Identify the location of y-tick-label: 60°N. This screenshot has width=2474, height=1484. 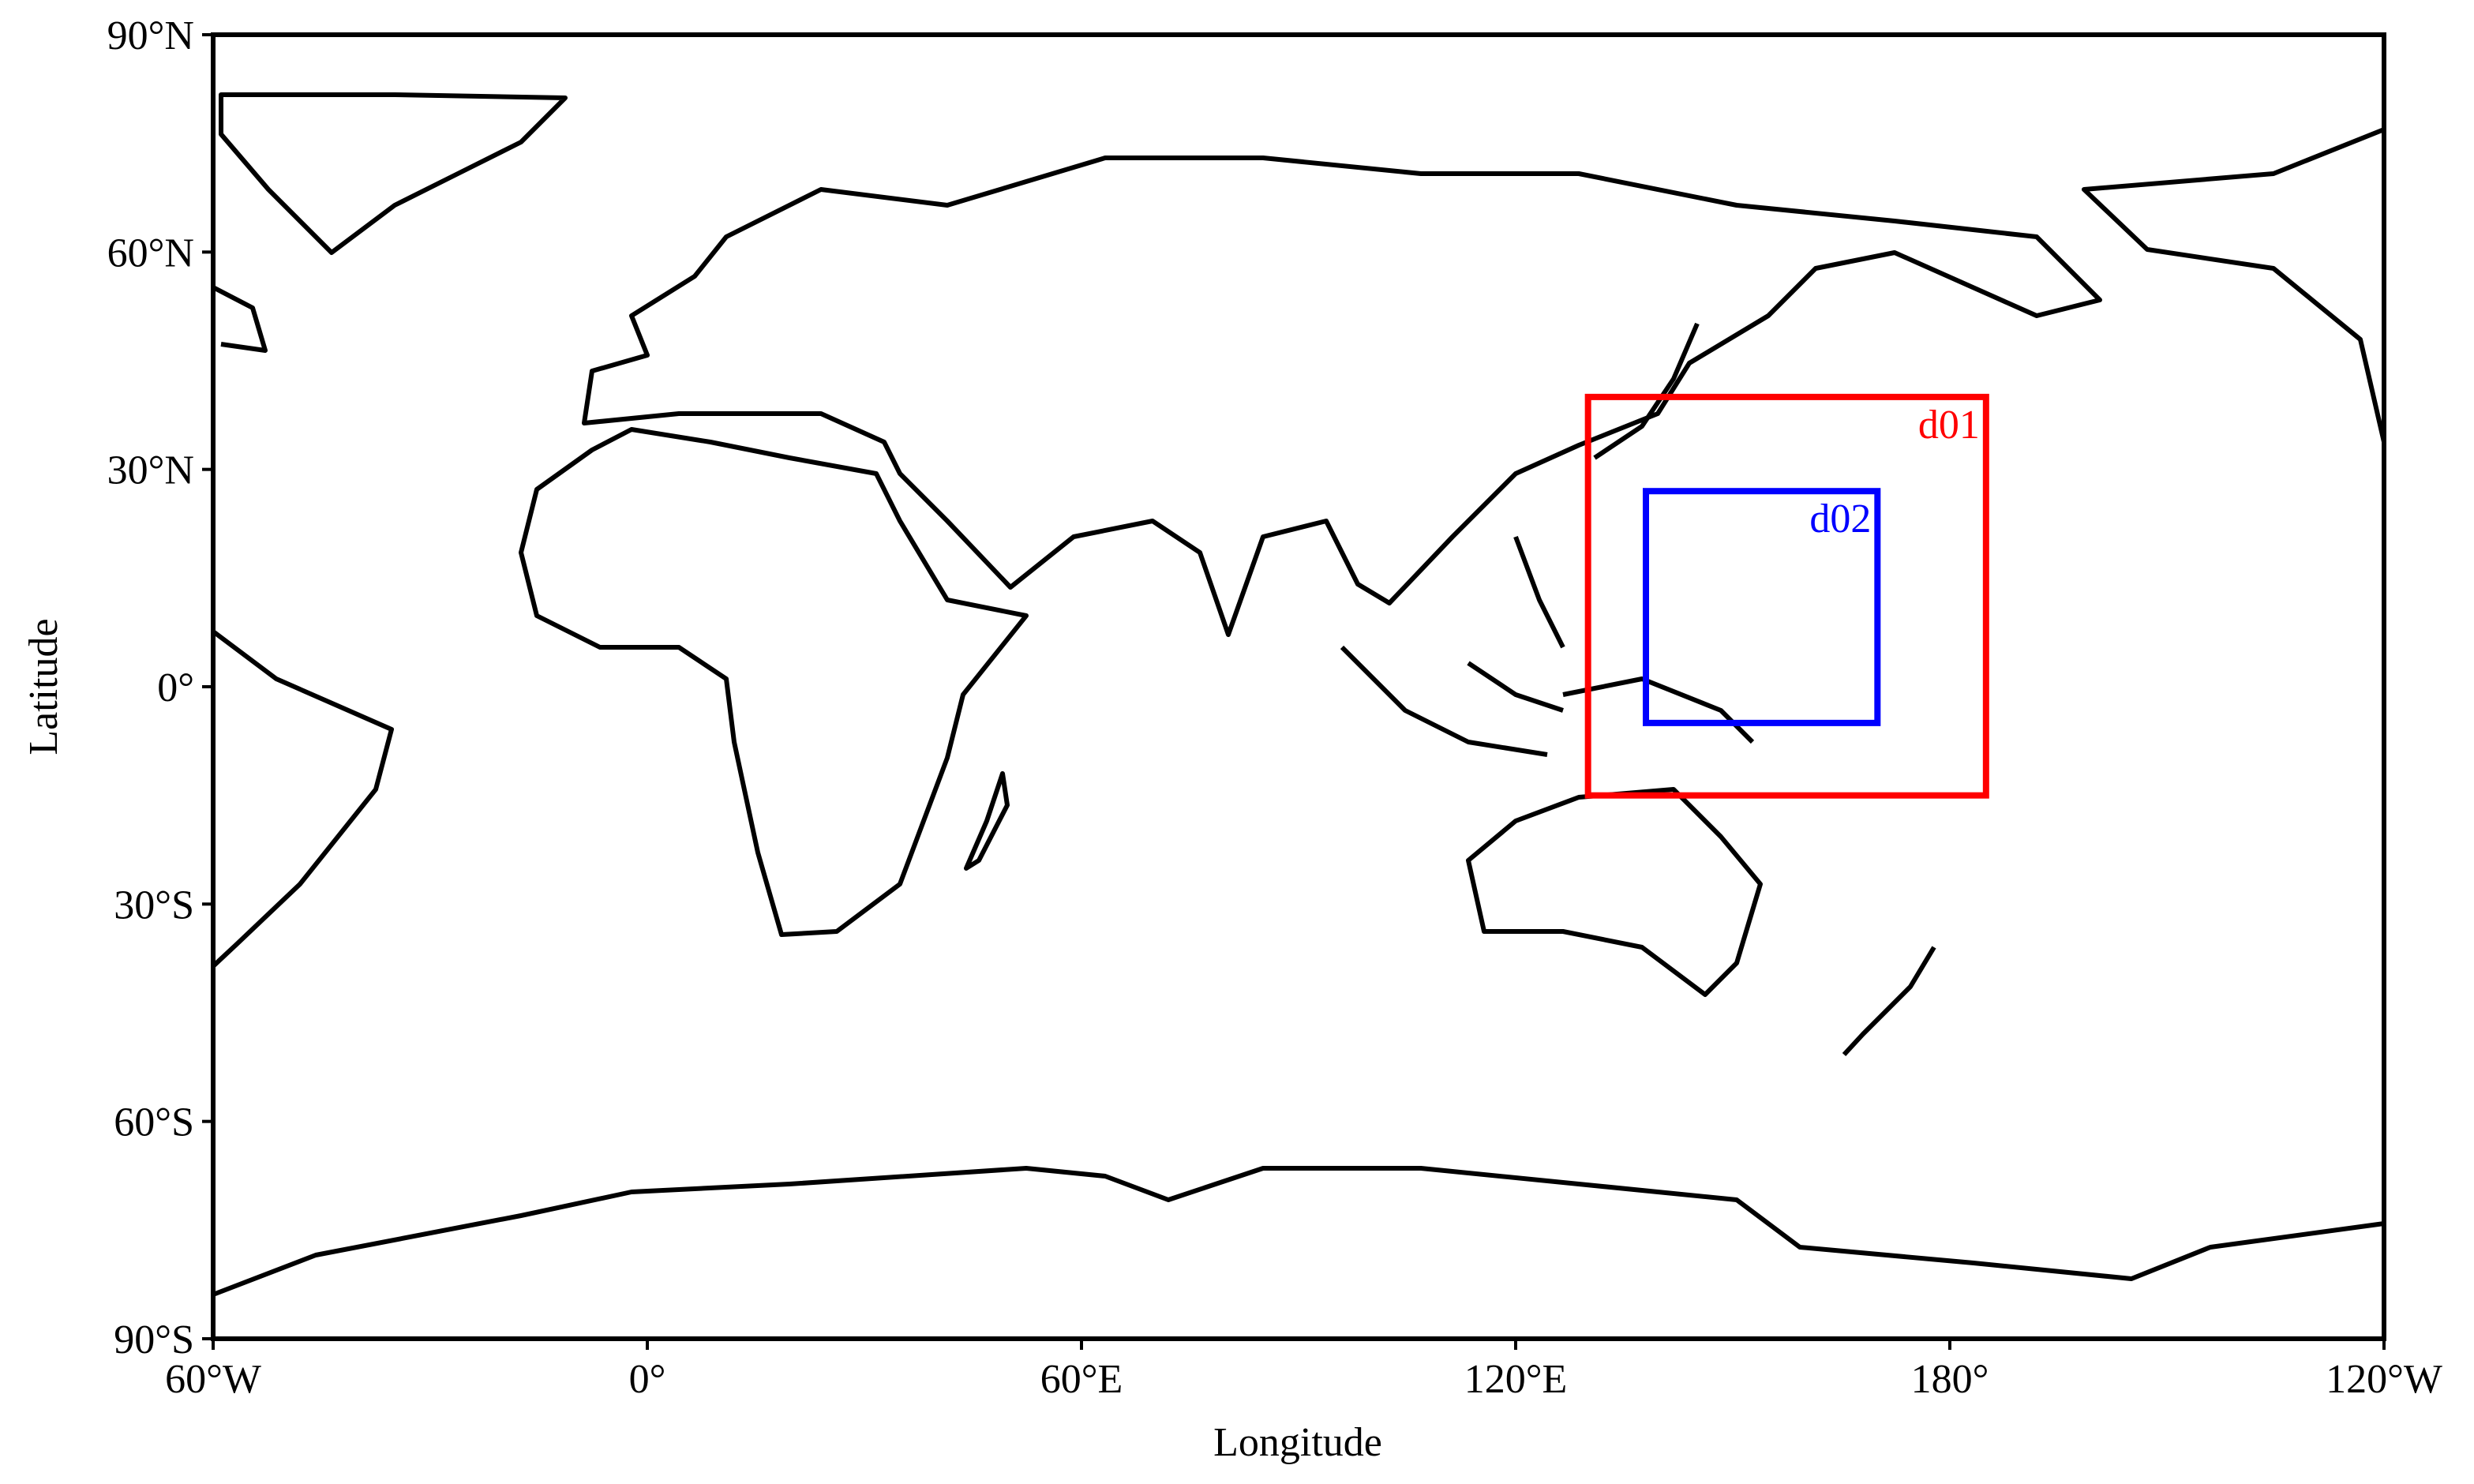
(150, 253).